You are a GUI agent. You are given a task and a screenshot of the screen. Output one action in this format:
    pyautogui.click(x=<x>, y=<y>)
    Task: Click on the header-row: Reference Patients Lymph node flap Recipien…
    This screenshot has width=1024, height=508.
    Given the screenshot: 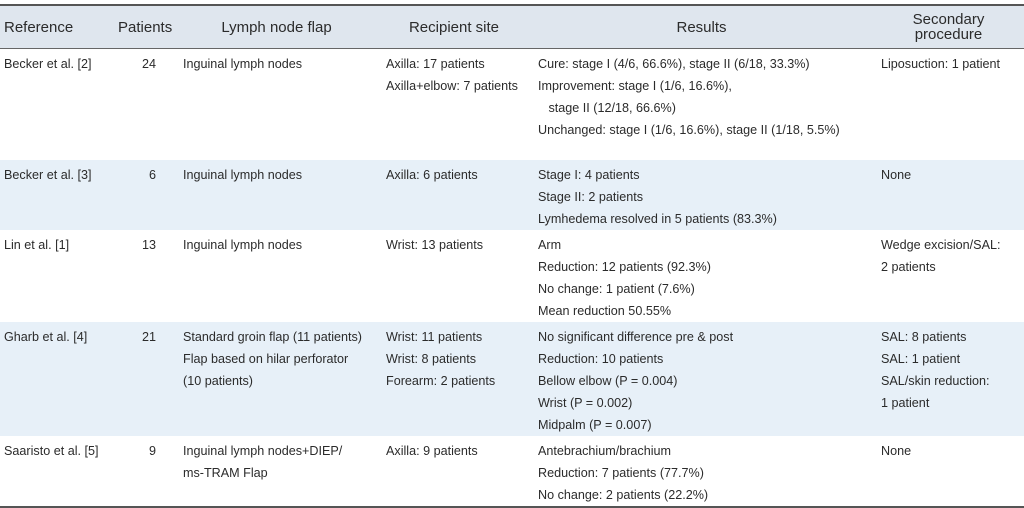 What is the action you would take?
    pyautogui.click(x=512, y=27)
    